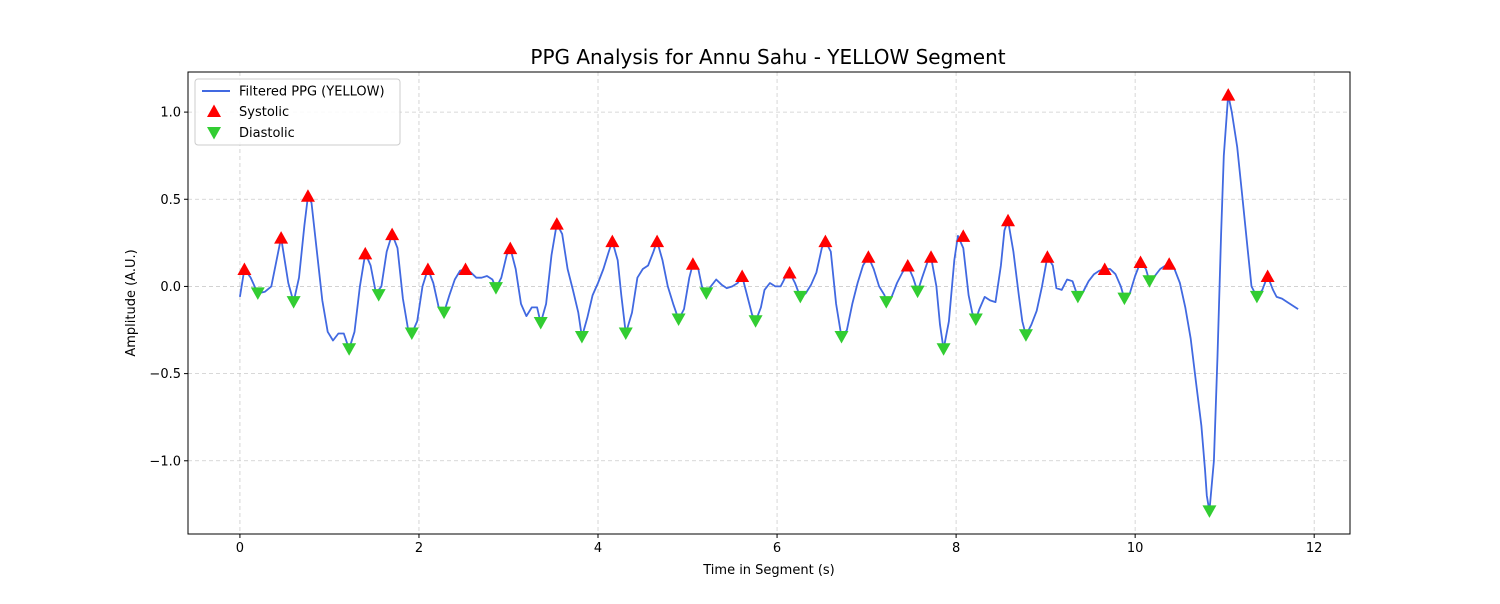 The height and width of the screenshot is (604, 1500). What do you see at coordinates (165, 461) in the screenshot?
I see `y-tick-label: −1.0` at bounding box center [165, 461].